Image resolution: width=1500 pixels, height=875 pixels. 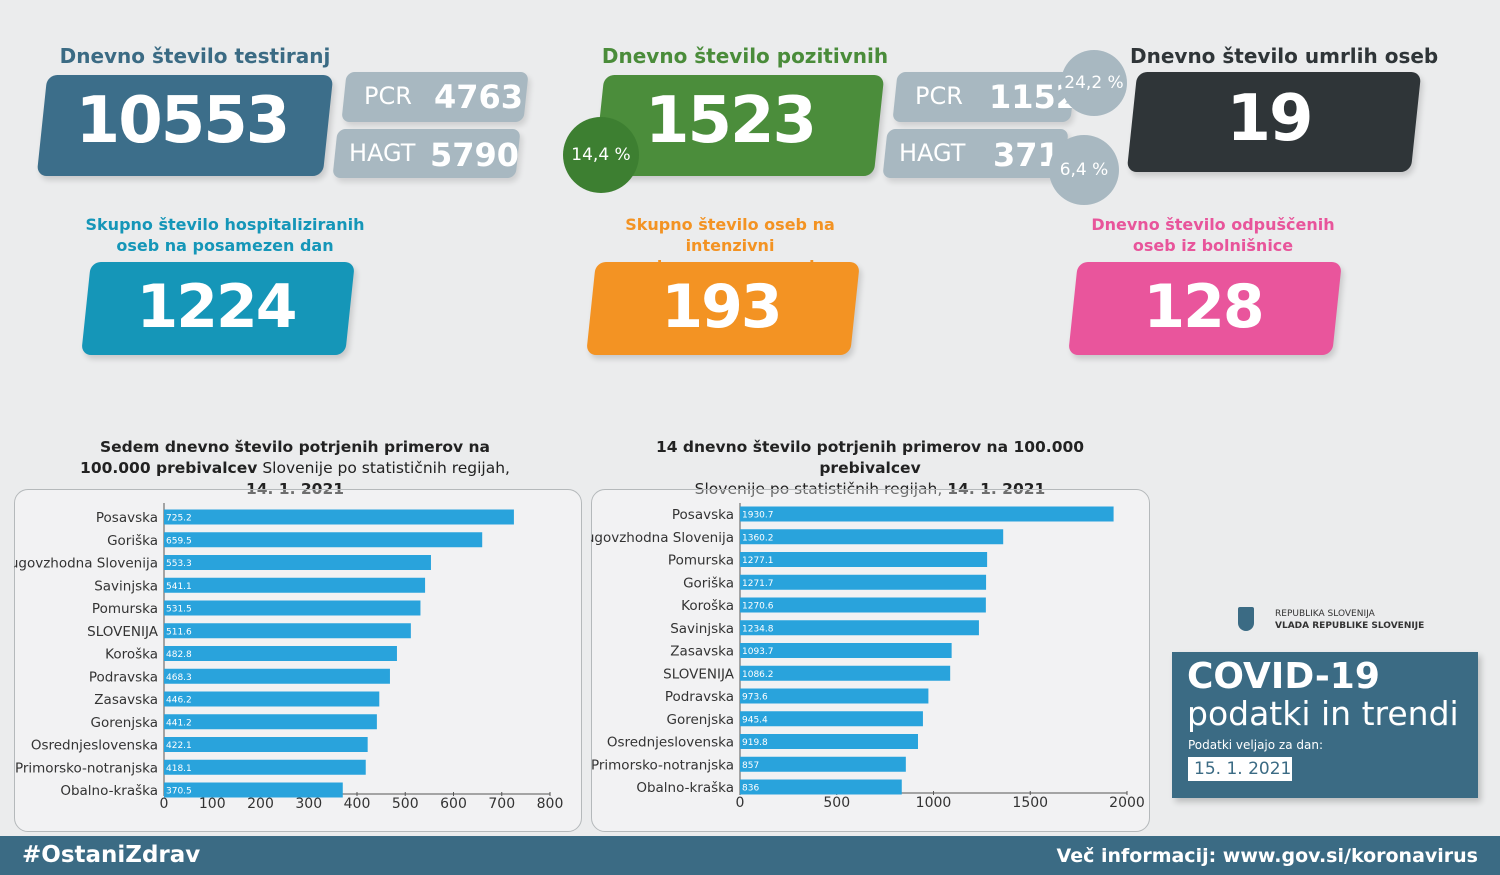 I want to click on value-label: 446.2, so click(x=179, y=701).